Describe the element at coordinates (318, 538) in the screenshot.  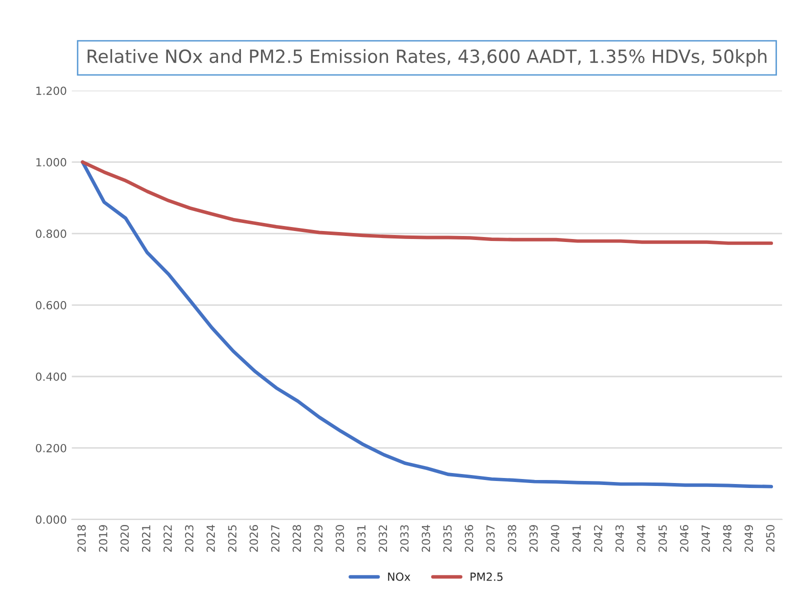
I see `x-tick-label: 2029` at that location.